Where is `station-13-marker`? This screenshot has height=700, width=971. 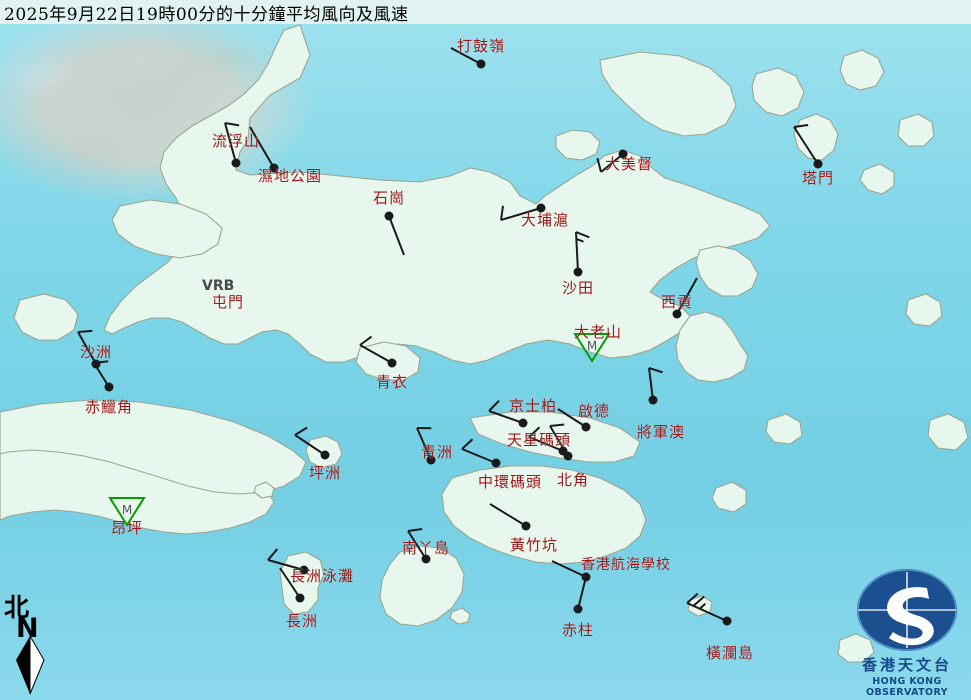
station-13-marker is located at coordinates (378, 351).